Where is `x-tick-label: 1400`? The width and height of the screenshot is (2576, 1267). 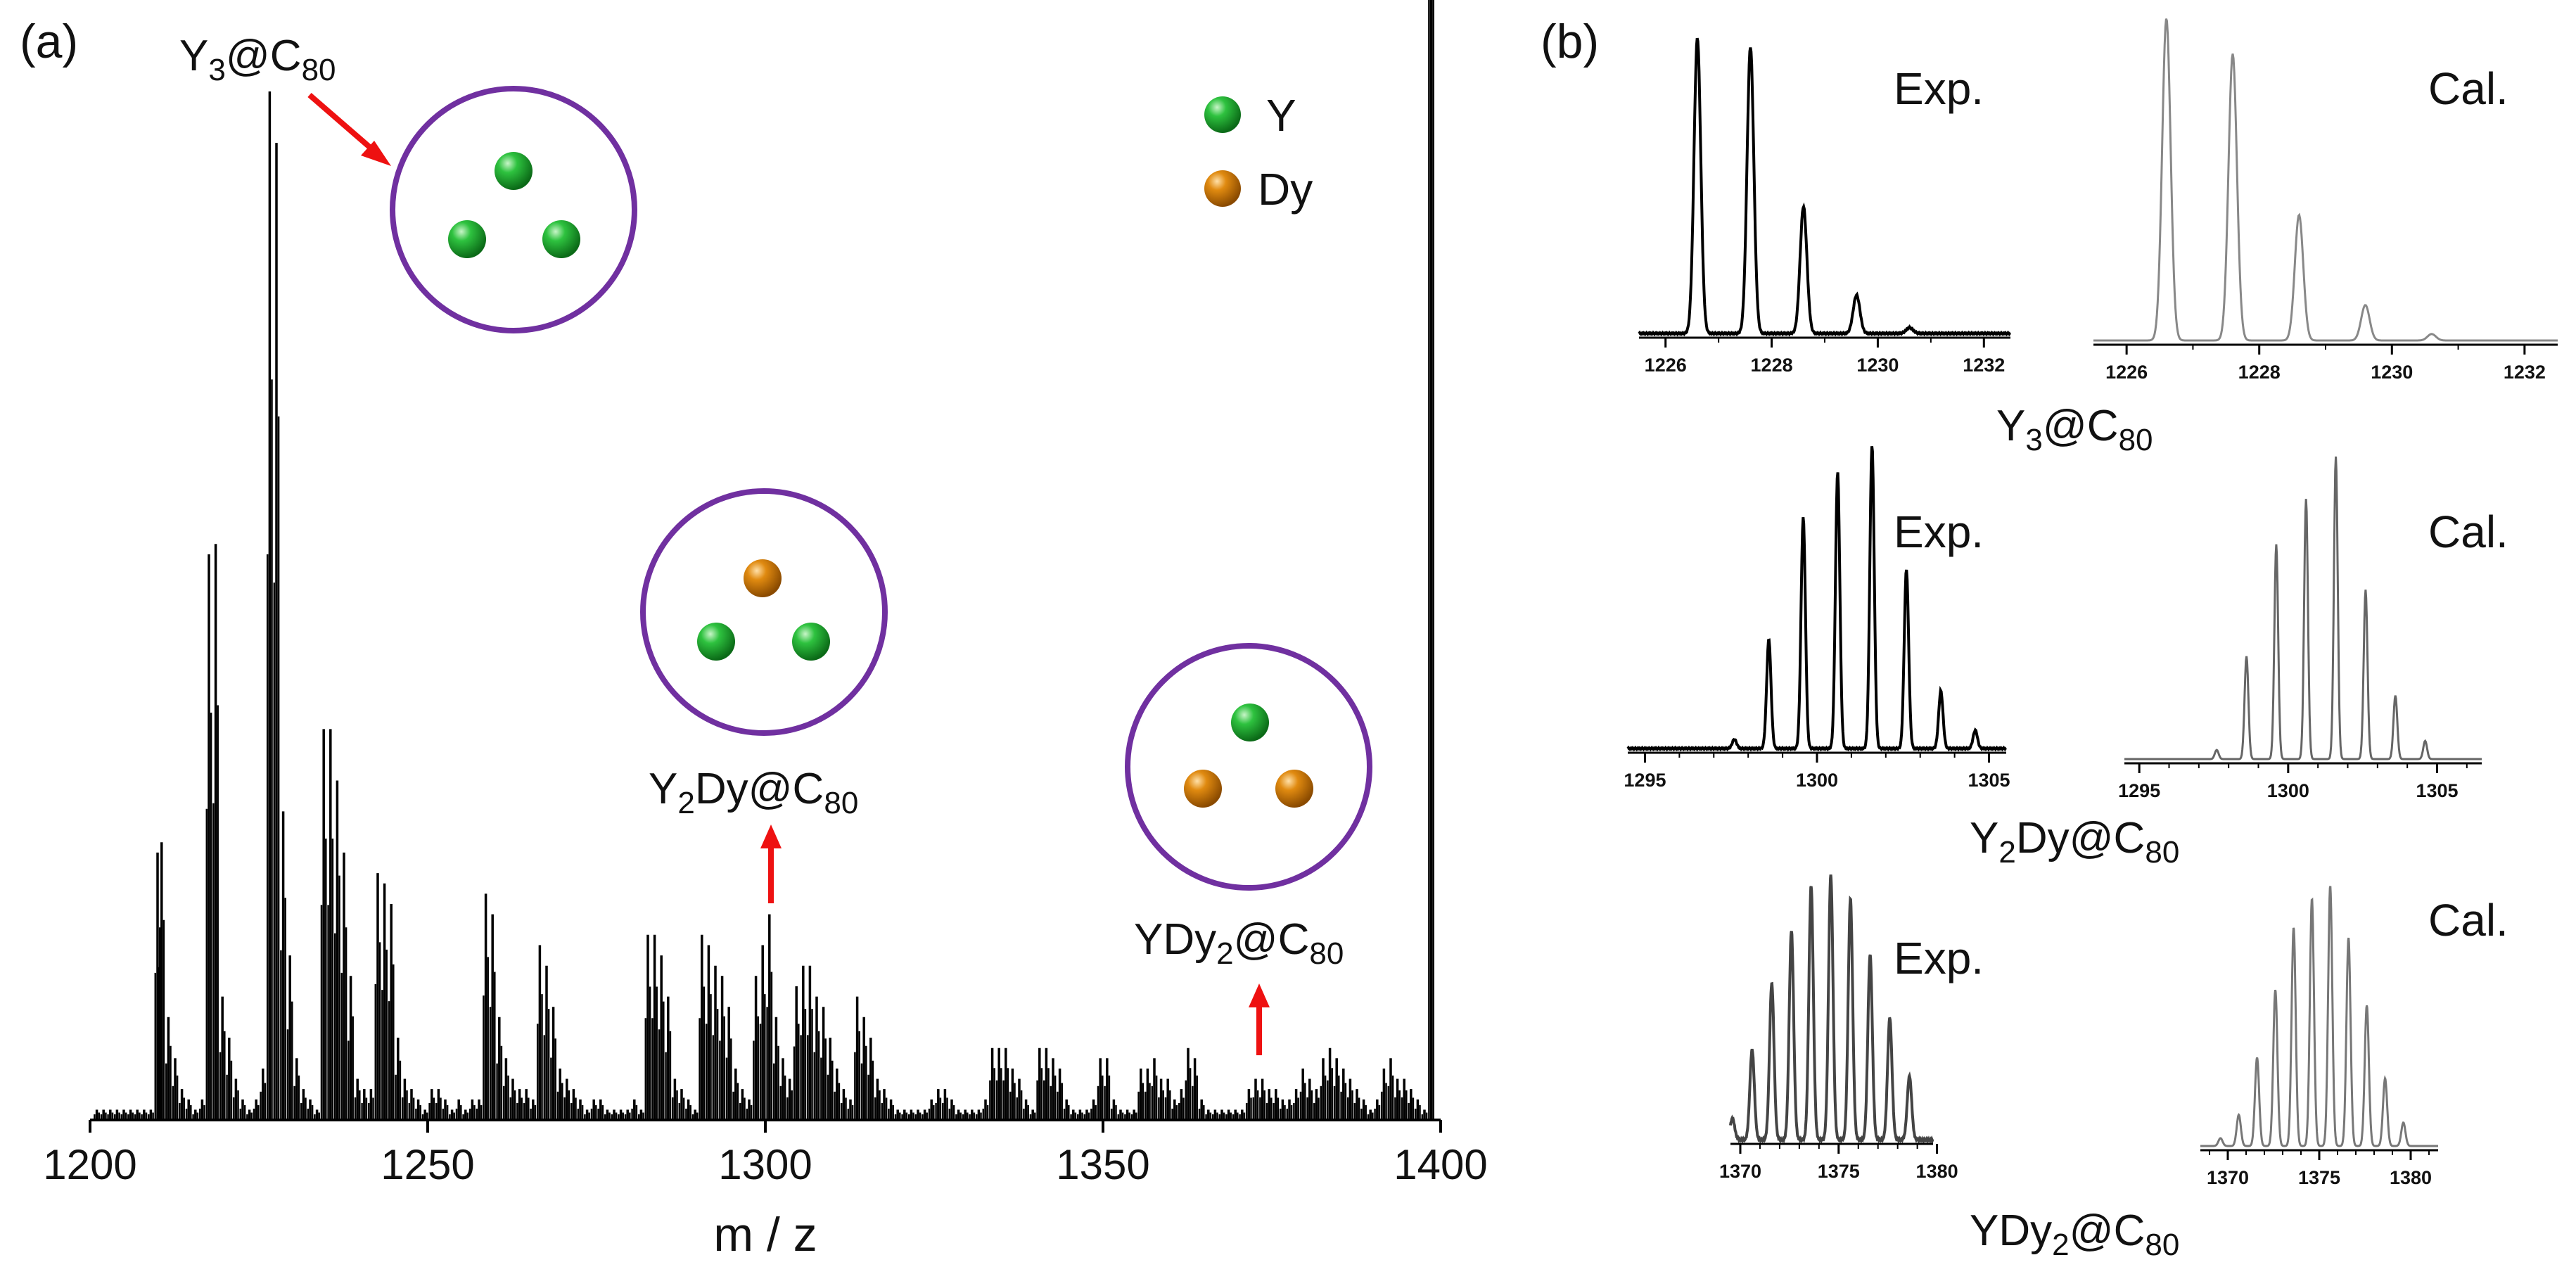 x-tick-label: 1400 is located at coordinates (1440, 1165).